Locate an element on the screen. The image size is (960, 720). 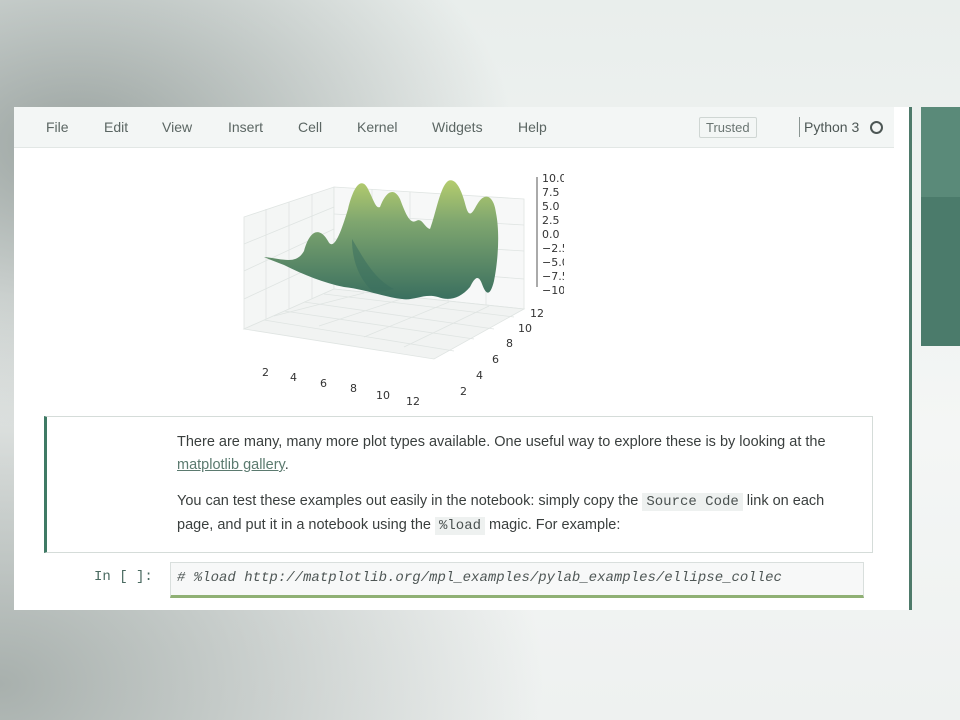
z-tick: −2.5 is located at coordinates (553, 248).